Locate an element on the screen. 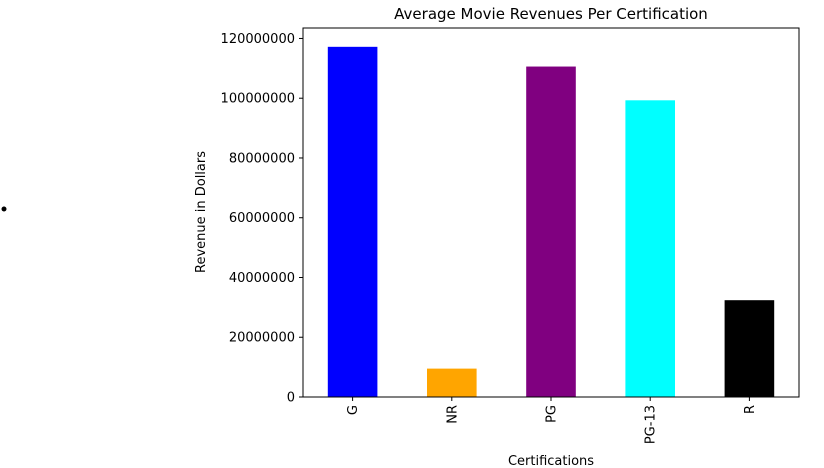 The width and height of the screenshot is (824, 468). x-tick-label: NR is located at coordinates (452, 414).